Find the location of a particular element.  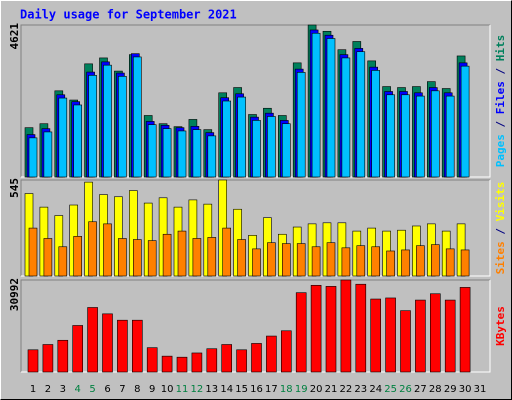

x-tick-label: 30 is located at coordinates (465, 389).